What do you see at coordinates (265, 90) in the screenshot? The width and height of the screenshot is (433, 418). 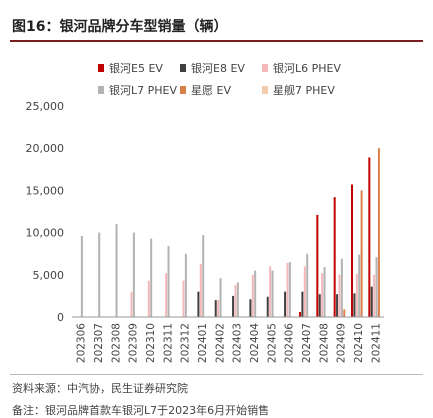 I see `legend-swatch-xingjian7` at bounding box center [265, 90].